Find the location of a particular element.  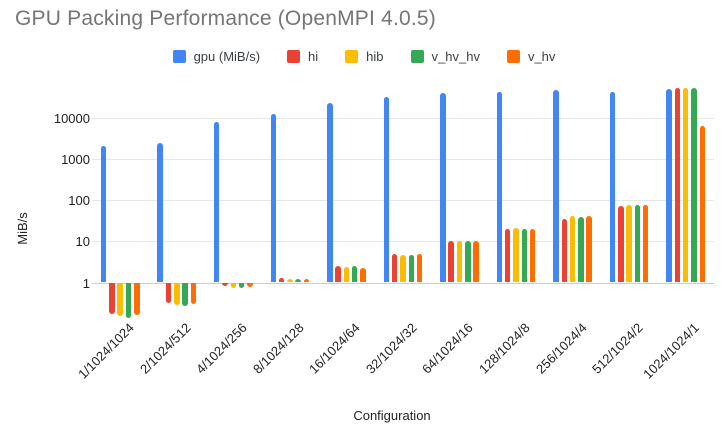

legend-item-v-hv-hv: v_hv_hv is located at coordinates (445, 56).